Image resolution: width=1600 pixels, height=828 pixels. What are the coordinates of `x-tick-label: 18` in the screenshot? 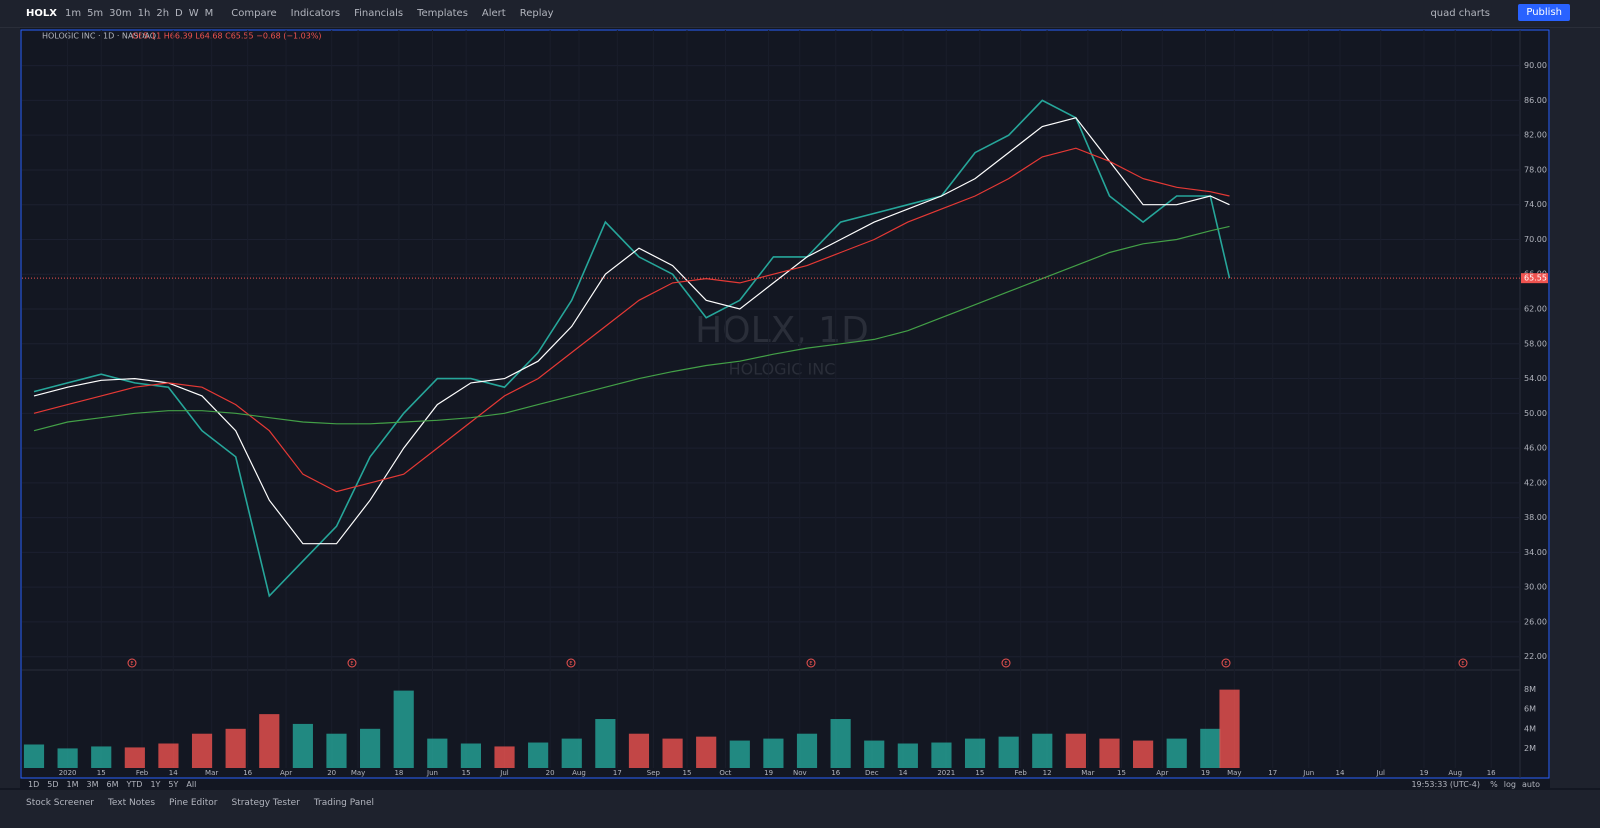 It's located at (398, 773).